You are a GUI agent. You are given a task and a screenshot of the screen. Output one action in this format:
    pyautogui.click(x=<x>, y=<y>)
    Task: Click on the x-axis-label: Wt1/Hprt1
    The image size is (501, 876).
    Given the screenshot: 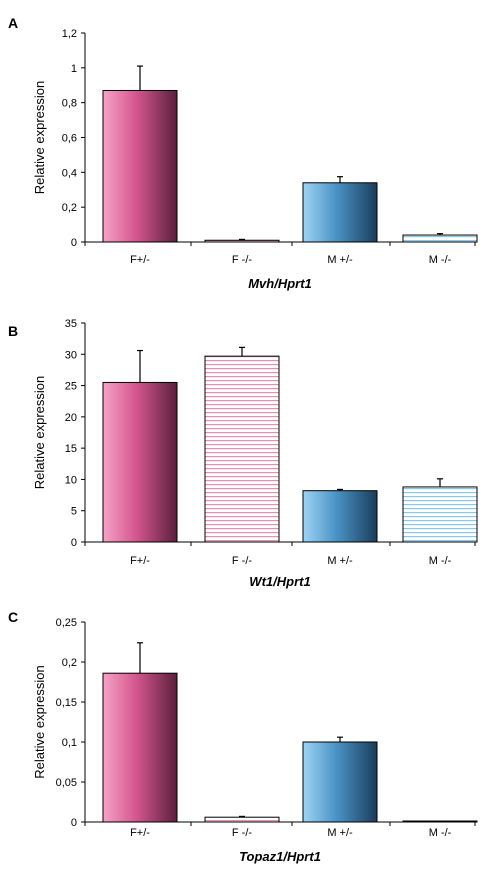 What is the action you would take?
    pyautogui.click(x=279, y=581)
    